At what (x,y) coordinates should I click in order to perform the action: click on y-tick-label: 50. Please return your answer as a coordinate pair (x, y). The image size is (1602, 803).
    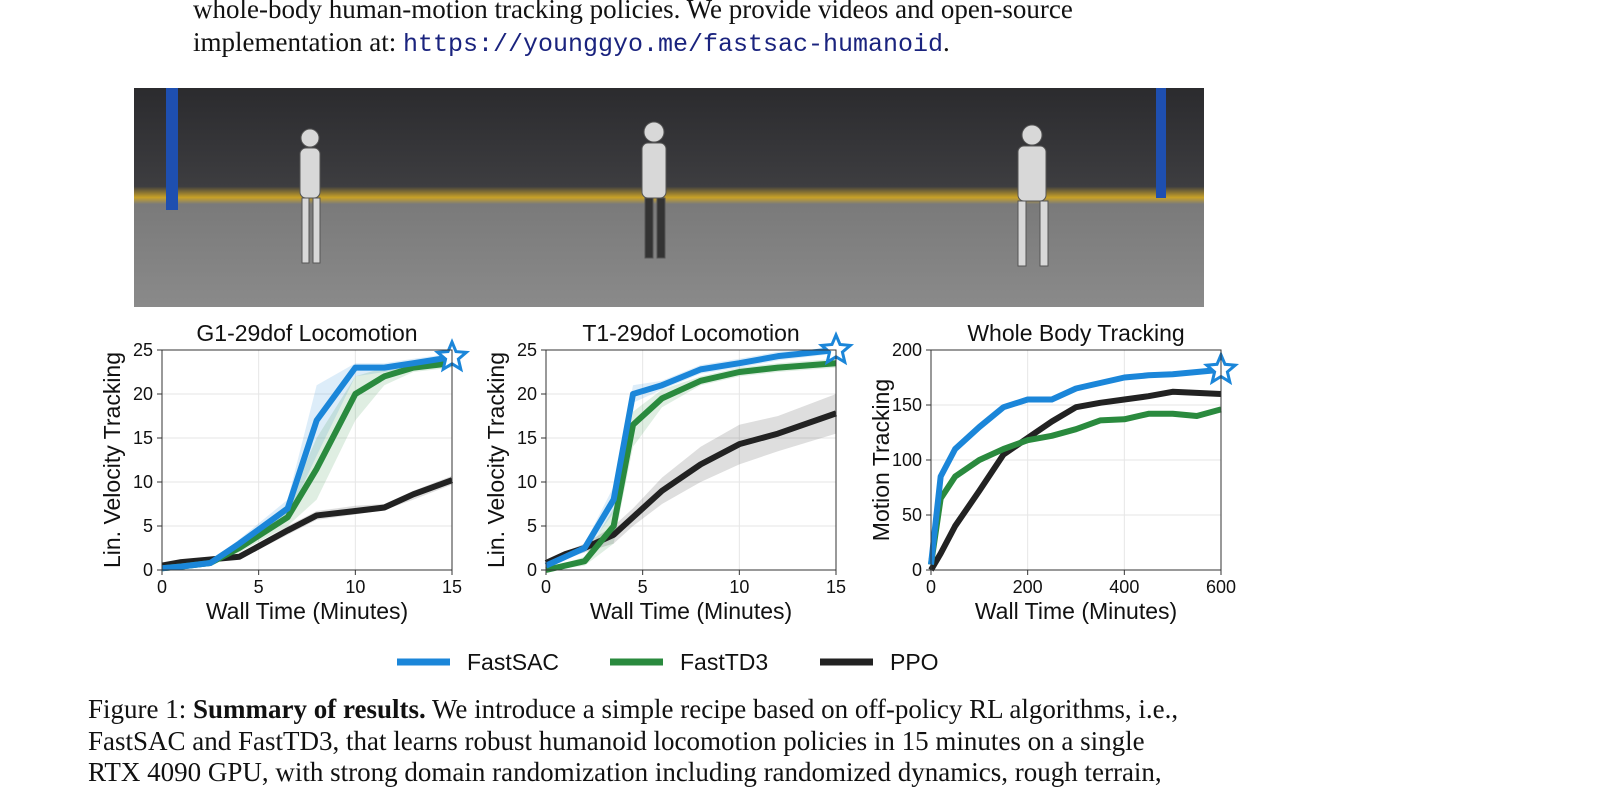
    Looking at the image, I should click on (912, 515).